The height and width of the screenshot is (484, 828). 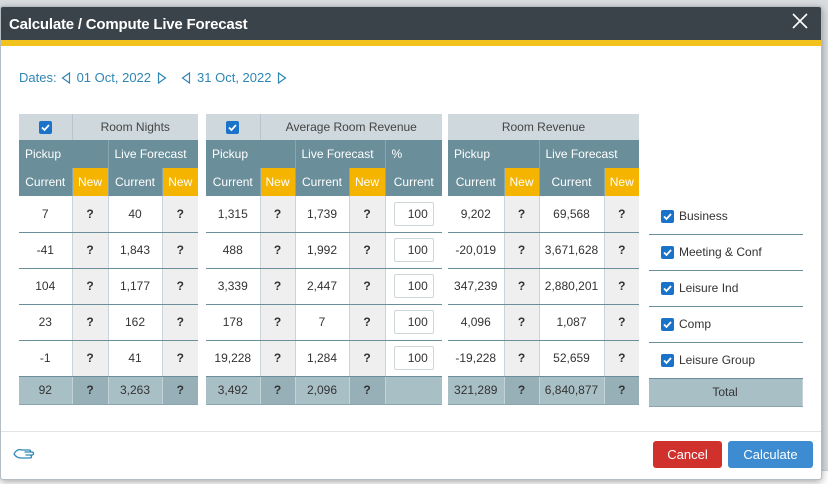 I want to click on list-item: Comp, so click(x=726, y=324).